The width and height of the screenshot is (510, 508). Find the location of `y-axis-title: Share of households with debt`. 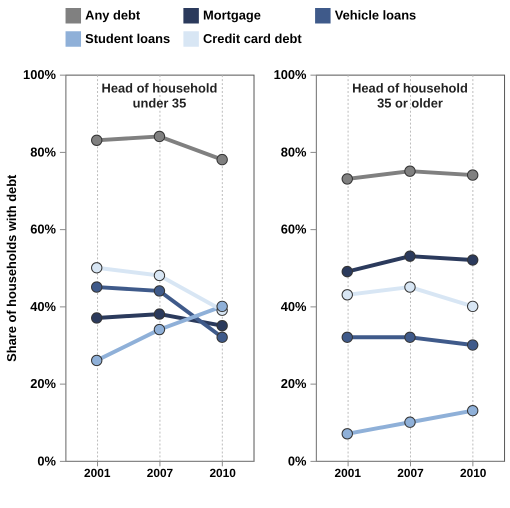

y-axis-title: Share of households with debt is located at coordinates (12, 268).